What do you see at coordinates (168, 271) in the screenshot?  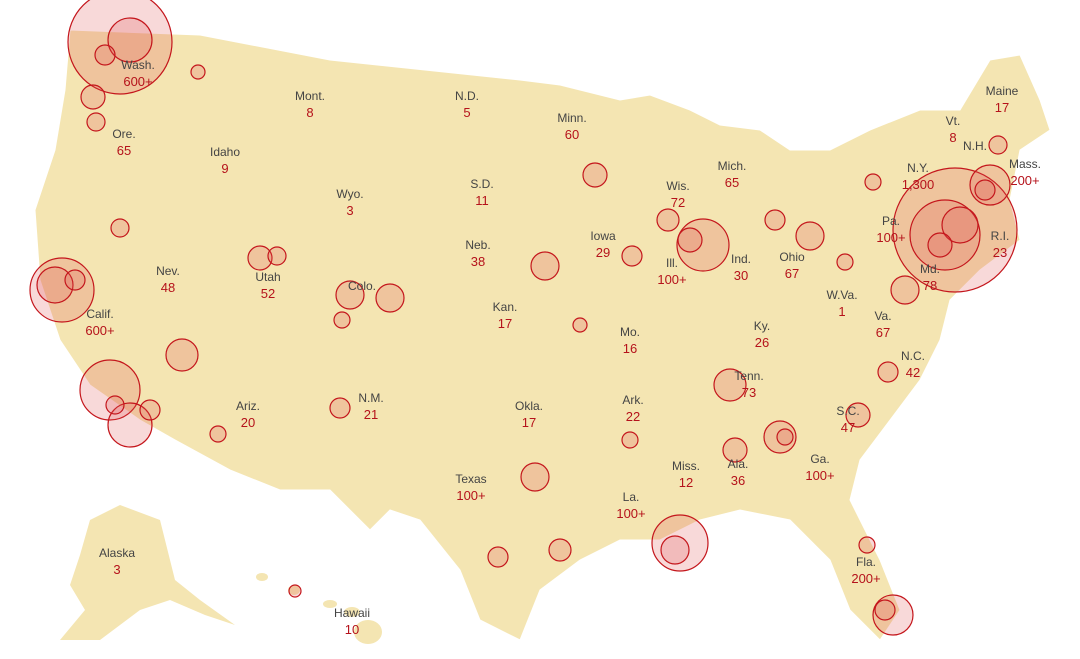 I see `state-label: Nev.` at bounding box center [168, 271].